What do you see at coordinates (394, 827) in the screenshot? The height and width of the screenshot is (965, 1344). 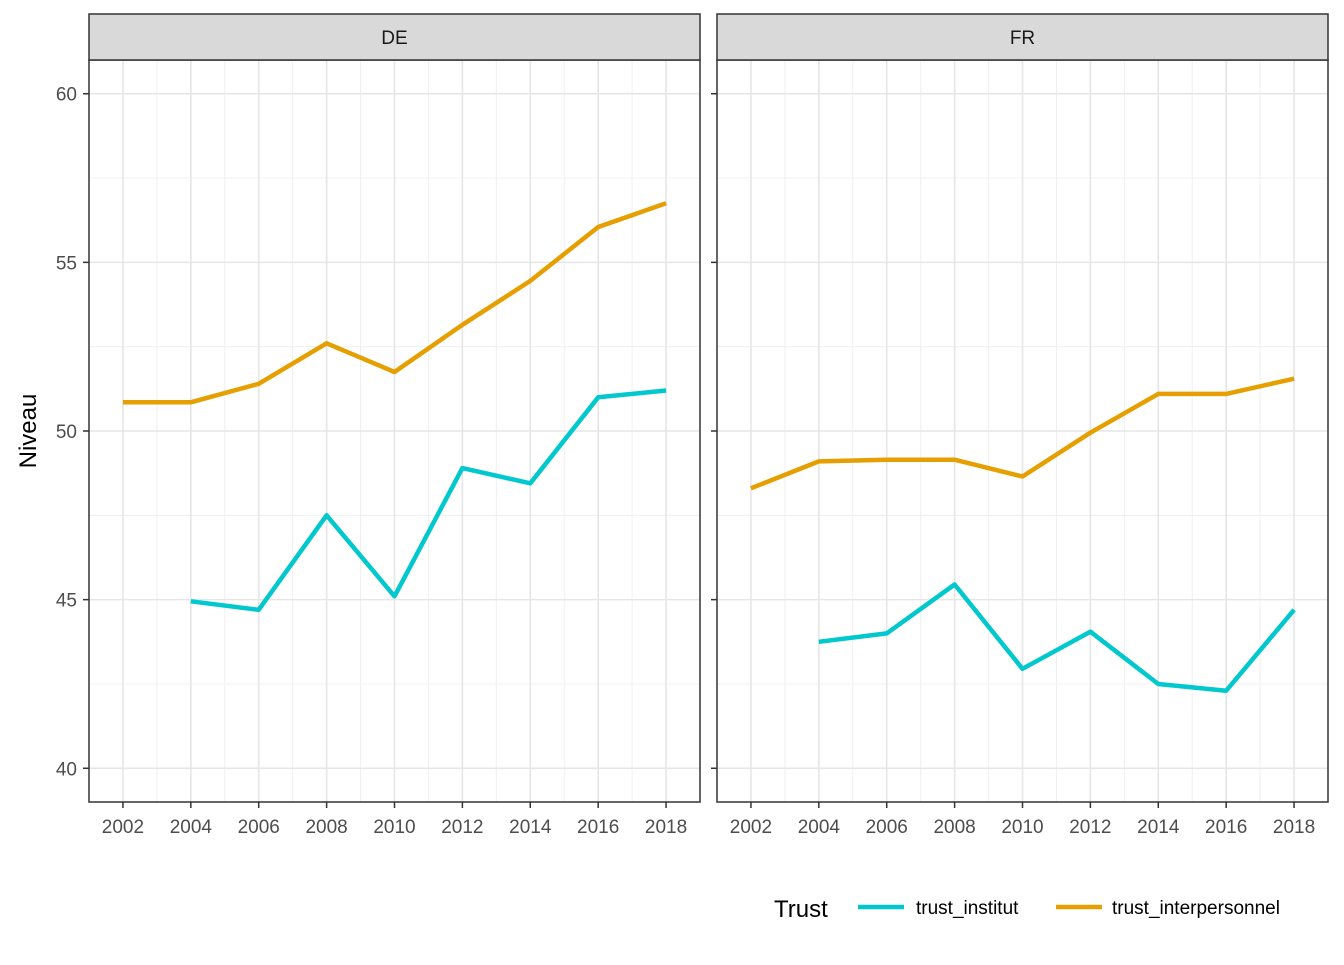 I see `panel-de-x-tick-label: 2010` at bounding box center [394, 827].